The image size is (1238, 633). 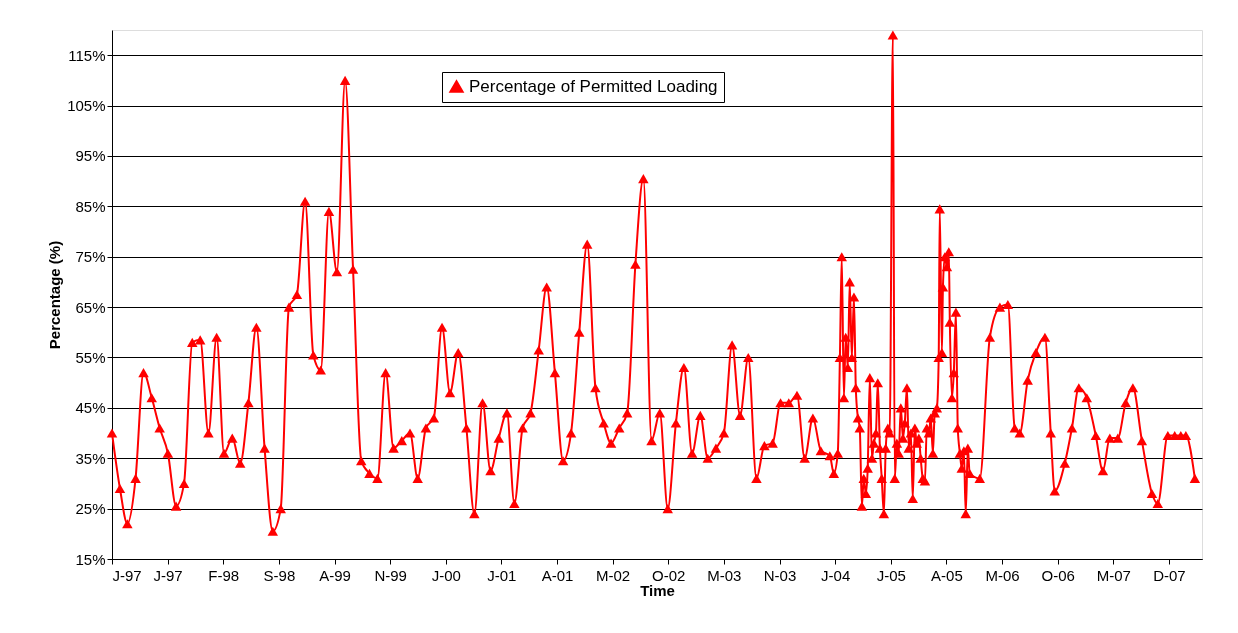 I want to click on x-tick-label: J-00, so click(x=446, y=575).